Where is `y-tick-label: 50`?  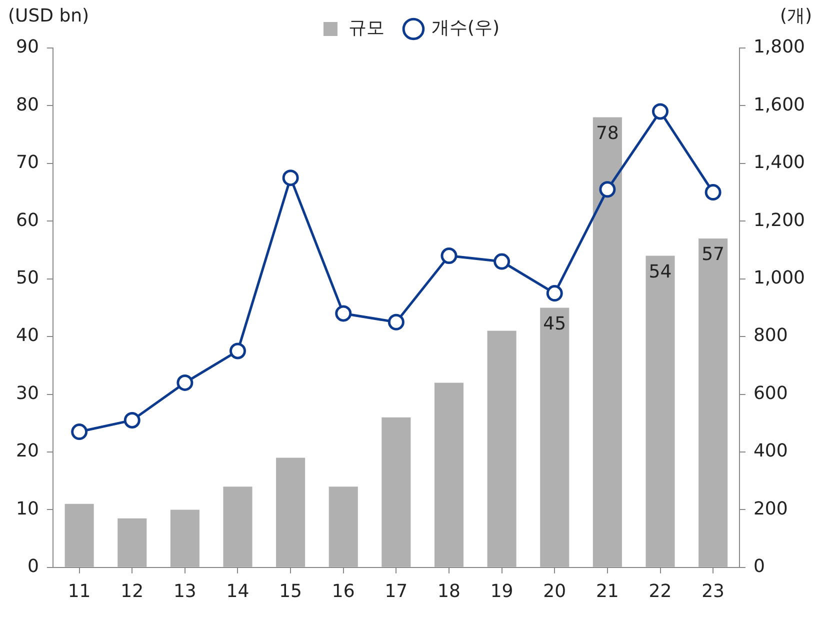 y-tick-label: 50 is located at coordinates (27, 278).